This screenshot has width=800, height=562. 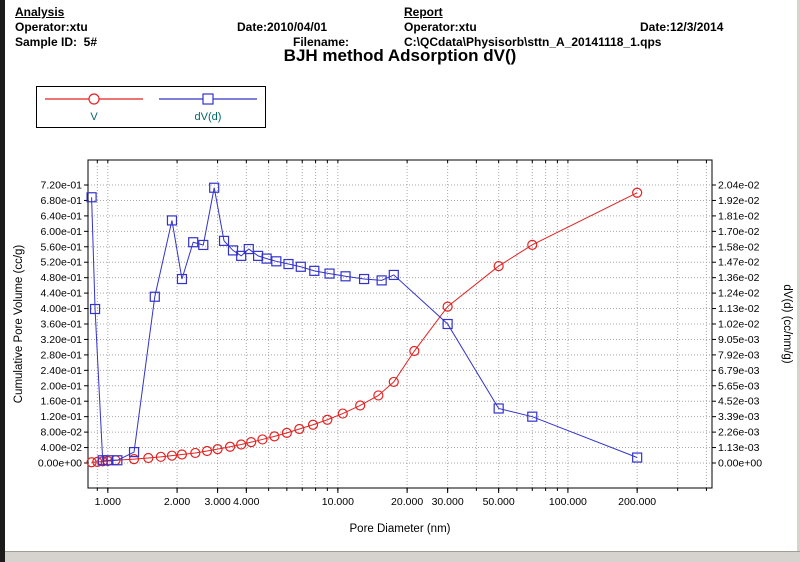 What do you see at coordinates (402, 556) in the screenshot?
I see `horizontal-scrollbar` at bounding box center [402, 556].